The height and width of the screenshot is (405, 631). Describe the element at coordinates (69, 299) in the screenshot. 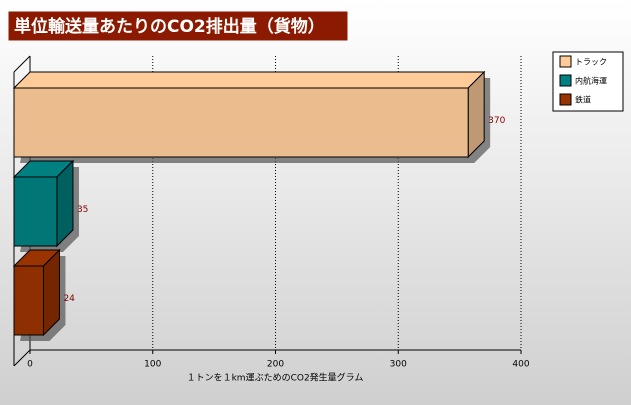

I see `value-label: 24` at that location.